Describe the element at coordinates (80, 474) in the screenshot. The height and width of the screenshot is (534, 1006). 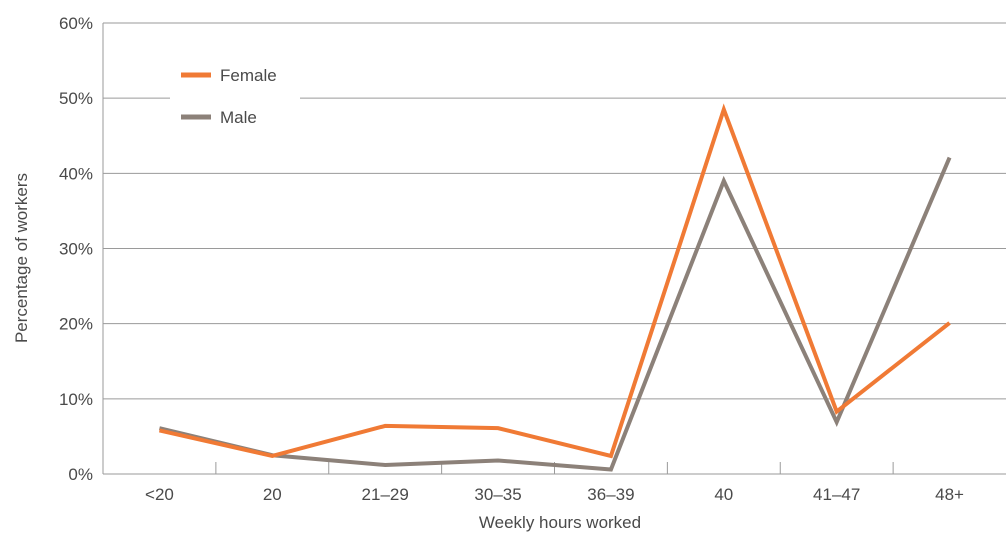
I see `y-tick-label: 0%` at that location.